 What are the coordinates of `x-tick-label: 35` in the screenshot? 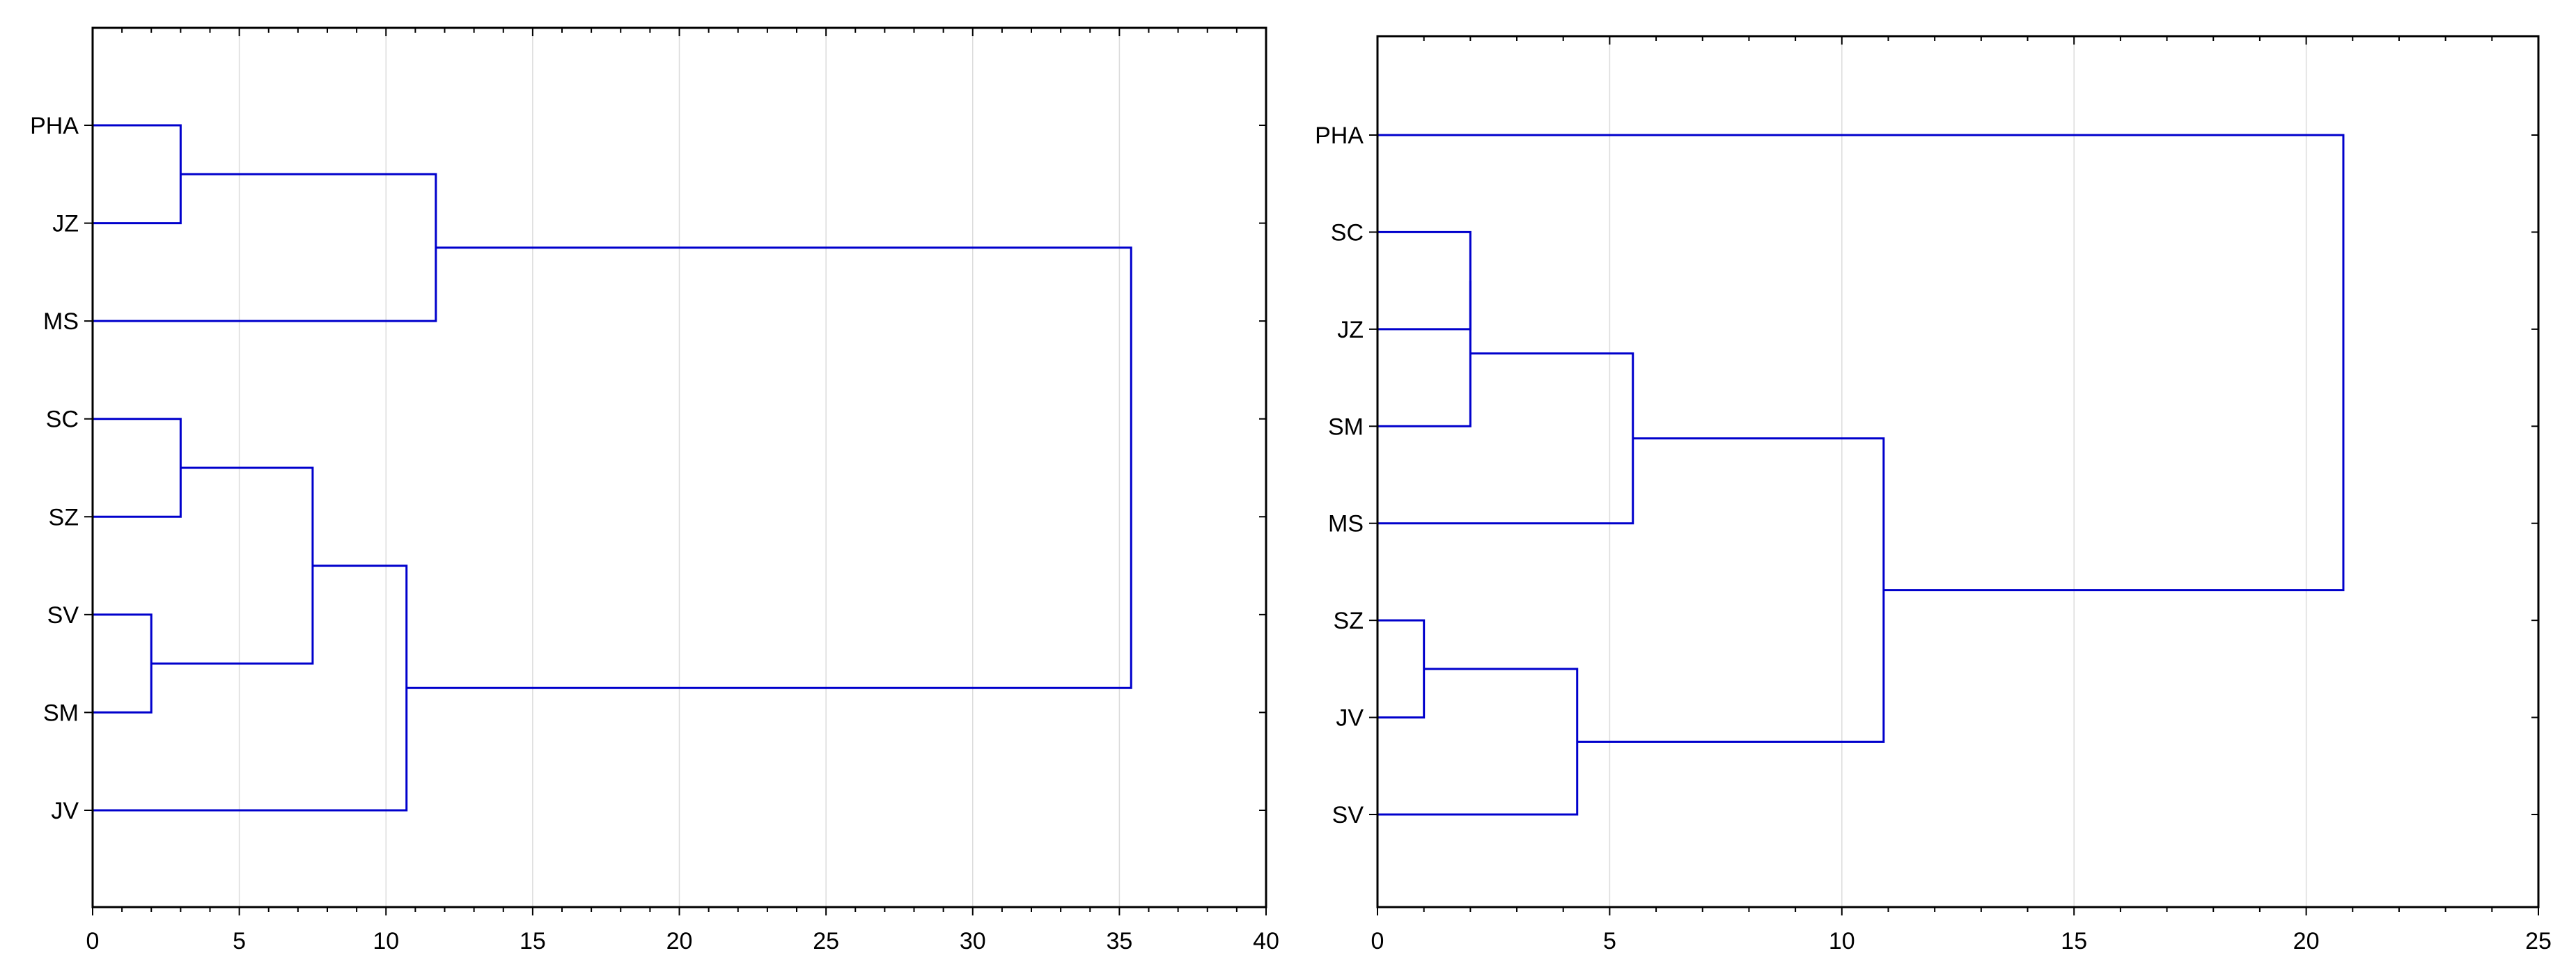 It's located at (1119, 941).